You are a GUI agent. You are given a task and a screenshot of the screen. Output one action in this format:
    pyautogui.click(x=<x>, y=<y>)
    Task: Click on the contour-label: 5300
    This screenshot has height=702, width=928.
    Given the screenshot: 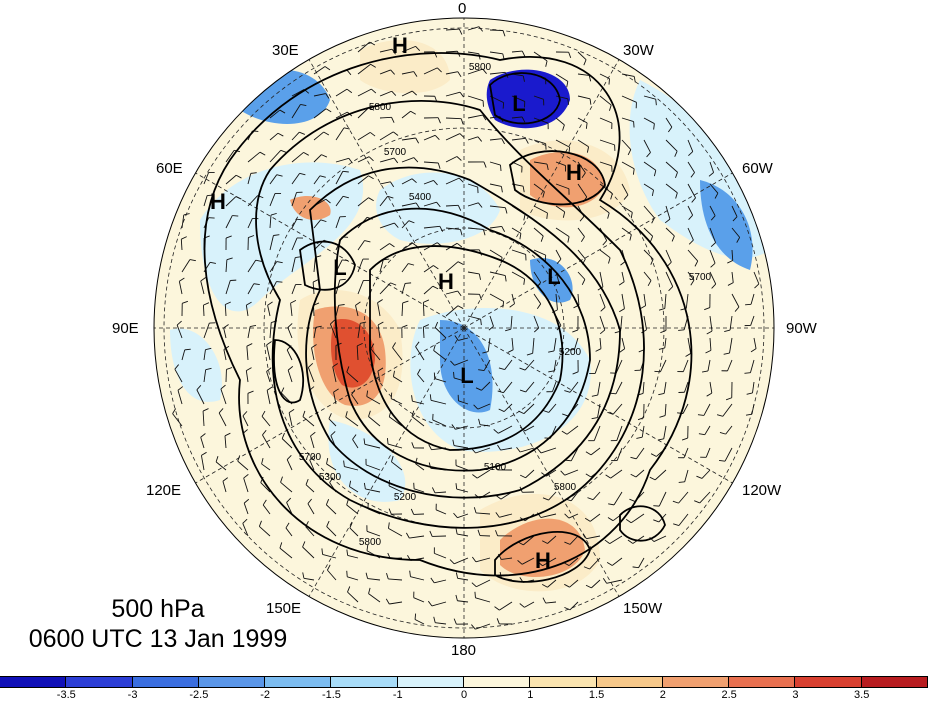 What is the action you would take?
    pyautogui.click(x=330, y=477)
    